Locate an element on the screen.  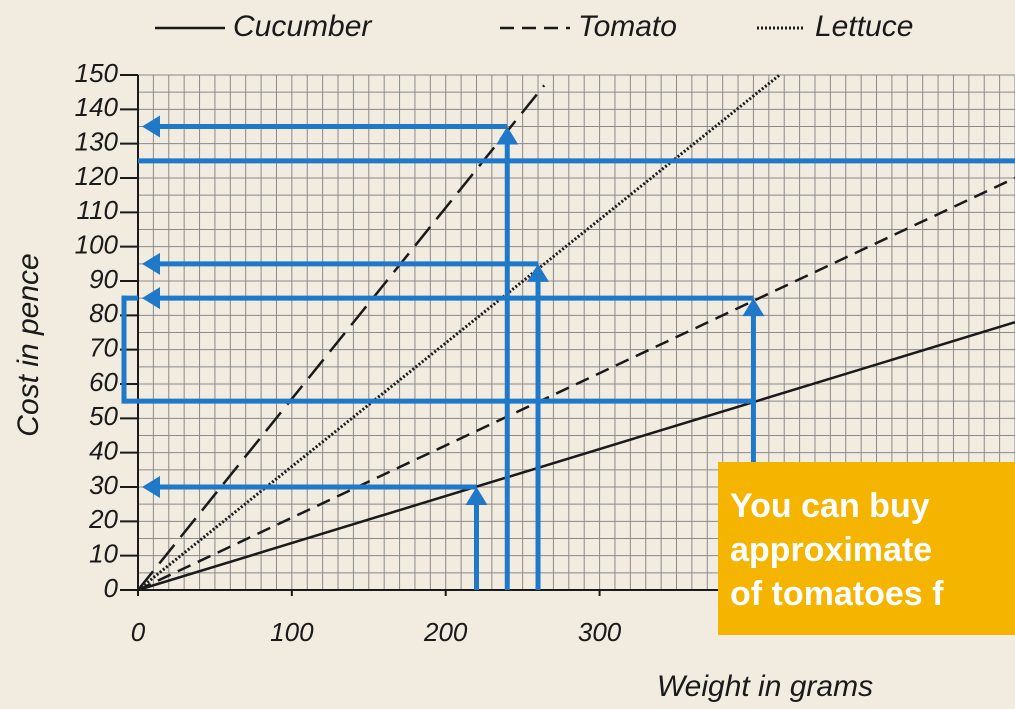
callout: You can buy approximate of tomatoes f is located at coordinates (866, 548).